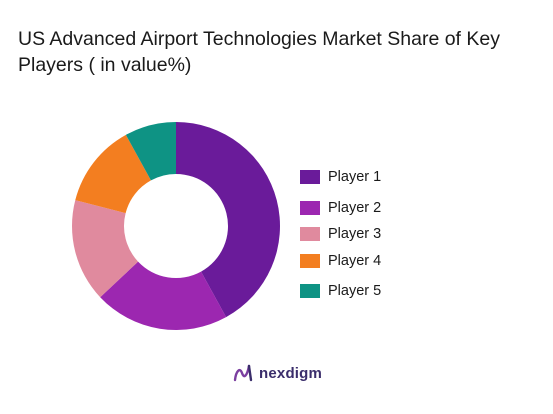 The image size is (553, 414). Describe the element at coordinates (291, 373) in the screenshot. I see `brand-name: nexdigm` at that location.